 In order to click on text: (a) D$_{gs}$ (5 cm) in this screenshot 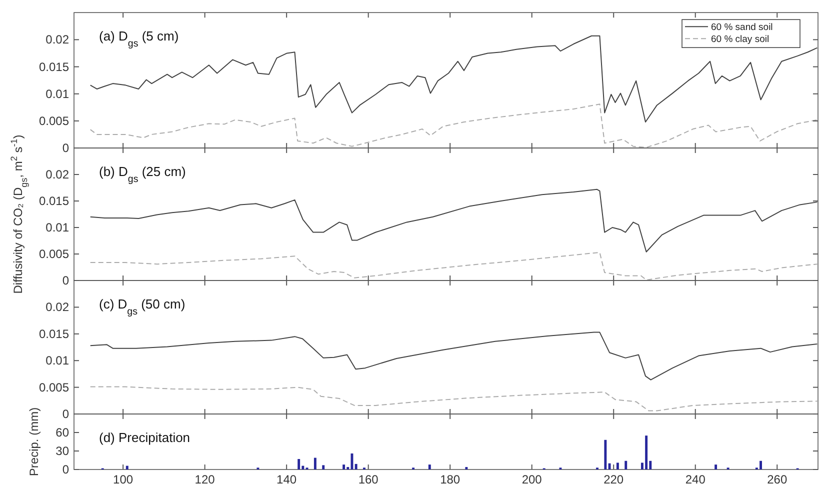, I will do `click(139, 39)`.